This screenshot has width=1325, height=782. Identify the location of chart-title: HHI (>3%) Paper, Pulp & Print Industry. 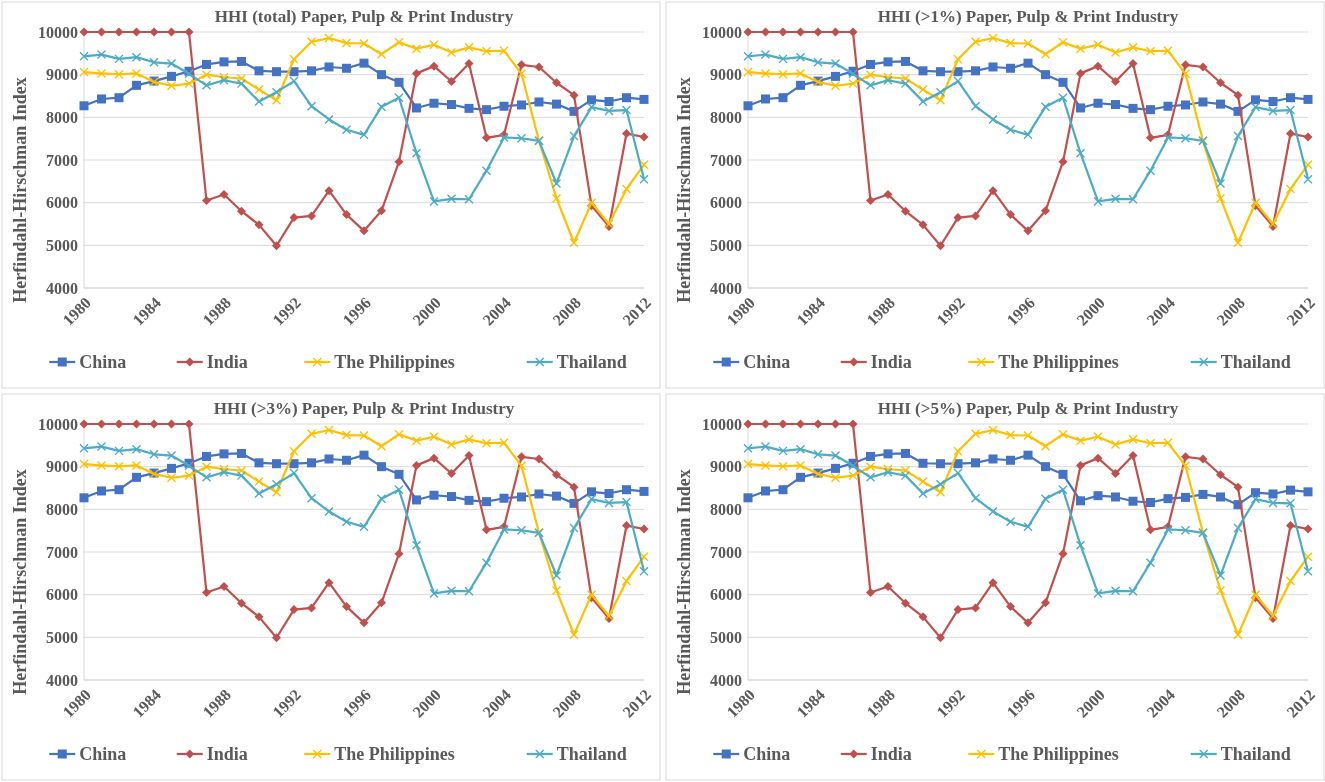
(364, 408).